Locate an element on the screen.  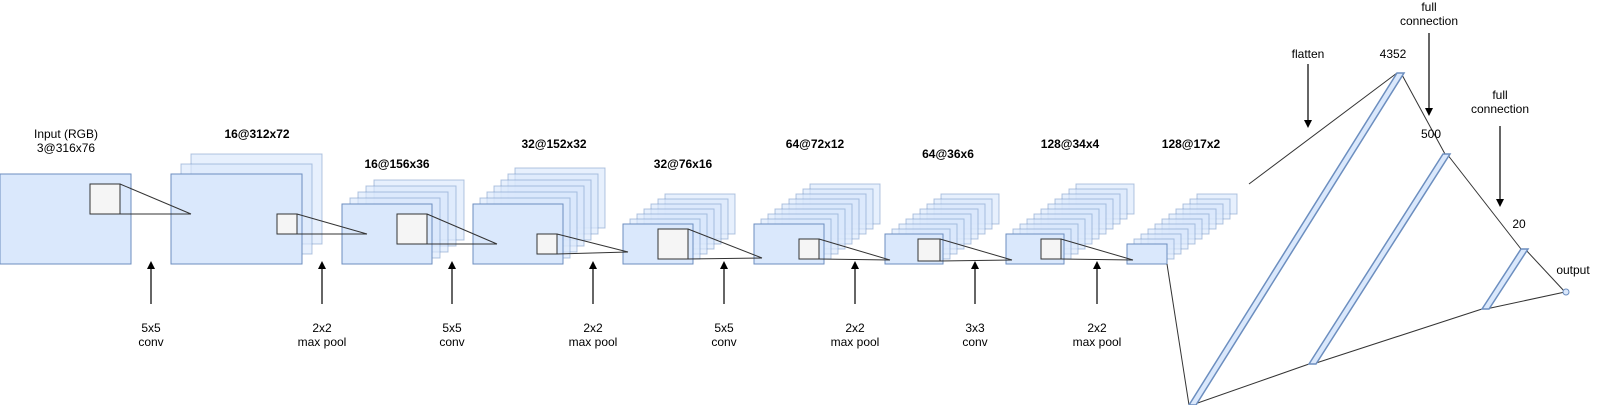
layer-label-3: 32@152x32 is located at coordinates (553, 144).